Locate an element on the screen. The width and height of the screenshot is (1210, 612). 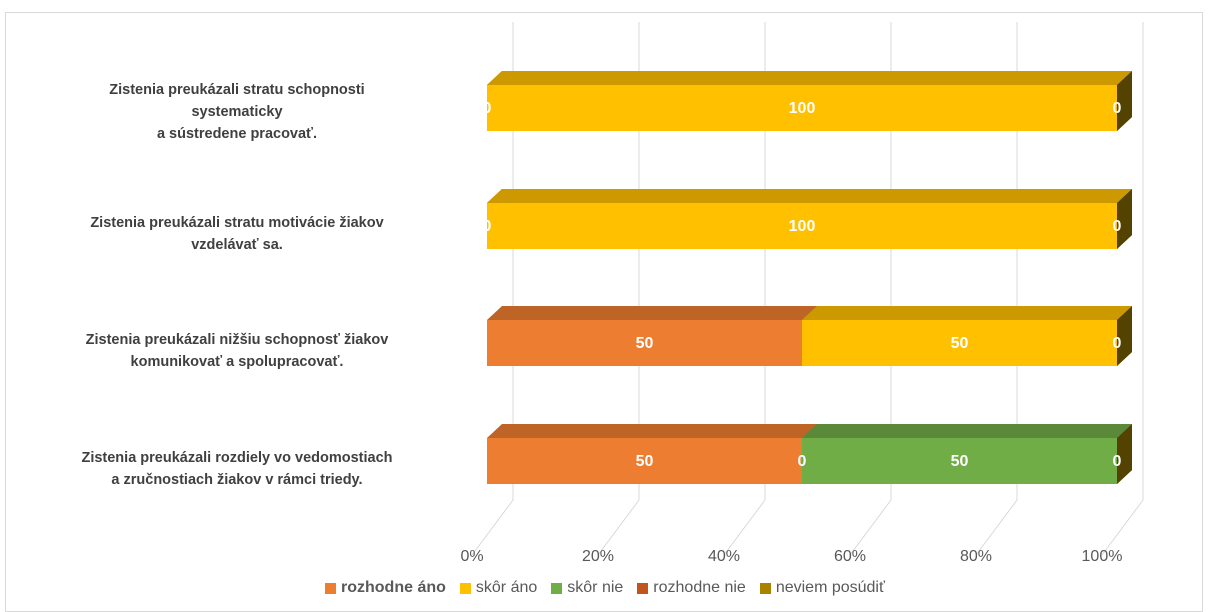
legend-label: rozhodne nie is located at coordinates (699, 587).